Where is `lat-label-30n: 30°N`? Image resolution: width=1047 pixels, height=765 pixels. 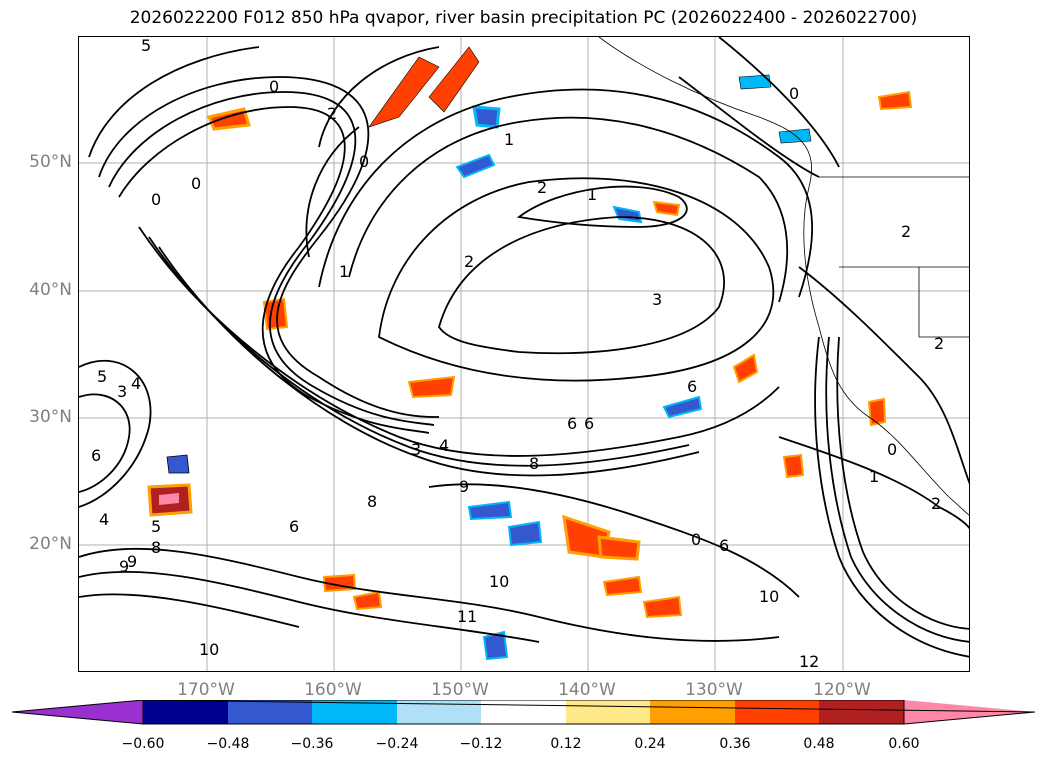 lat-label-30n: 30°N is located at coordinates (50, 417).